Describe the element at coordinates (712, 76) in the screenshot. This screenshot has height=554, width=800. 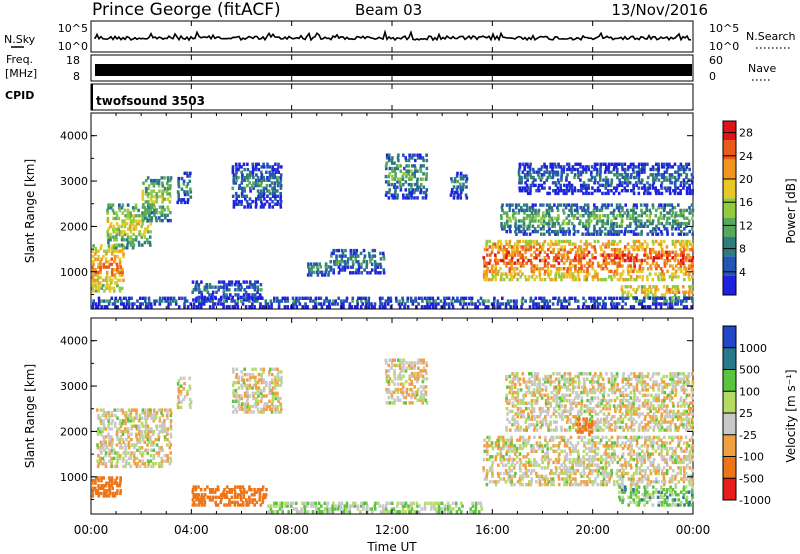
I see `nave-tick-bottom: 0` at that location.